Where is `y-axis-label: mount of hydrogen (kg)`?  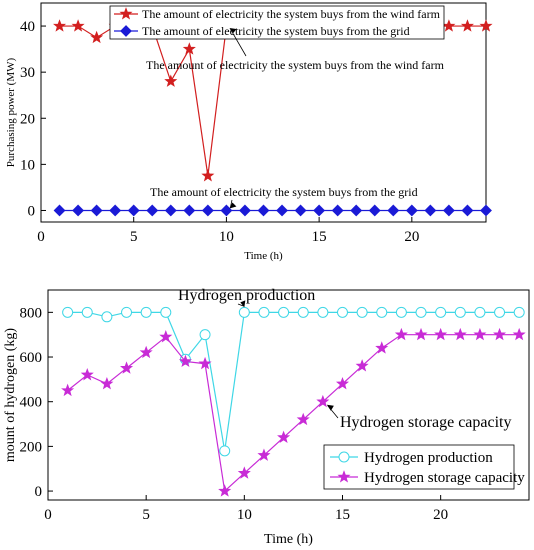
y-axis-label: mount of hydrogen (kg) is located at coordinates (10, 395).